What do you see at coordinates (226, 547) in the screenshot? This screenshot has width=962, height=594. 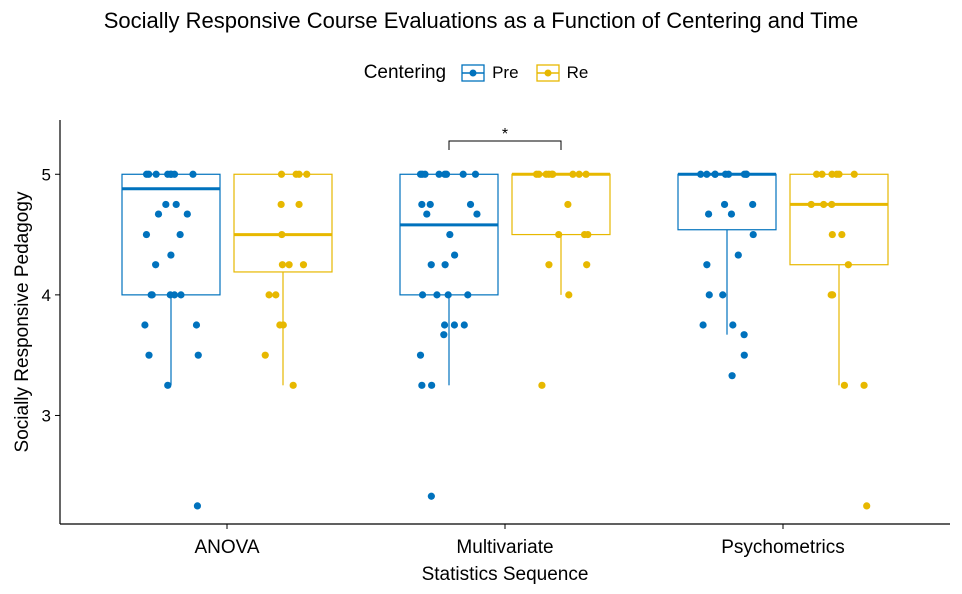 I see `x-tick-label: ANOVA` at bounding box center [226, 547].